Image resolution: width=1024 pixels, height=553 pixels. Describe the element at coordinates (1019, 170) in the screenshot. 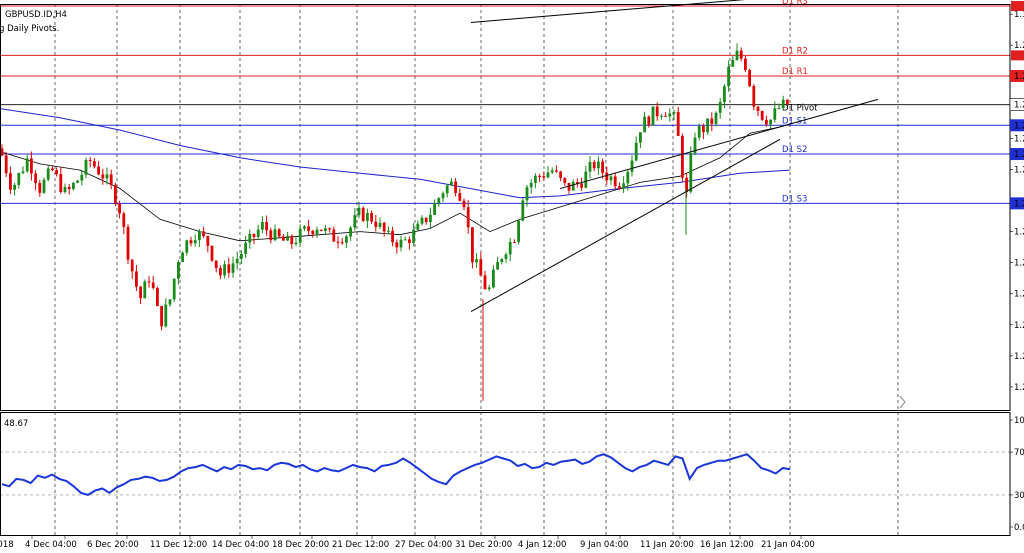

I see `y-tick-label: 1.27710` at that location.